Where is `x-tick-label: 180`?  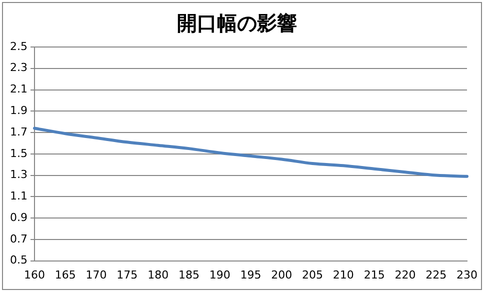 x-tick-label: 180 is located at coordinates (158, 275).